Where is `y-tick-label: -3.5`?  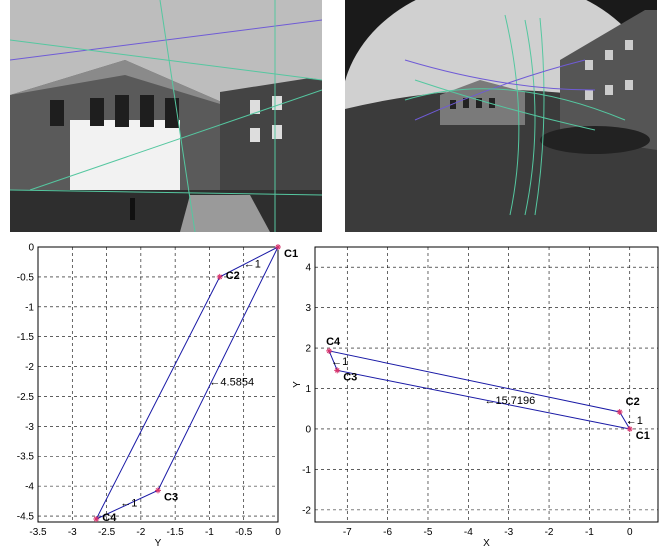
y-tick-label: -3.5 is located at coordinates (26, 457).